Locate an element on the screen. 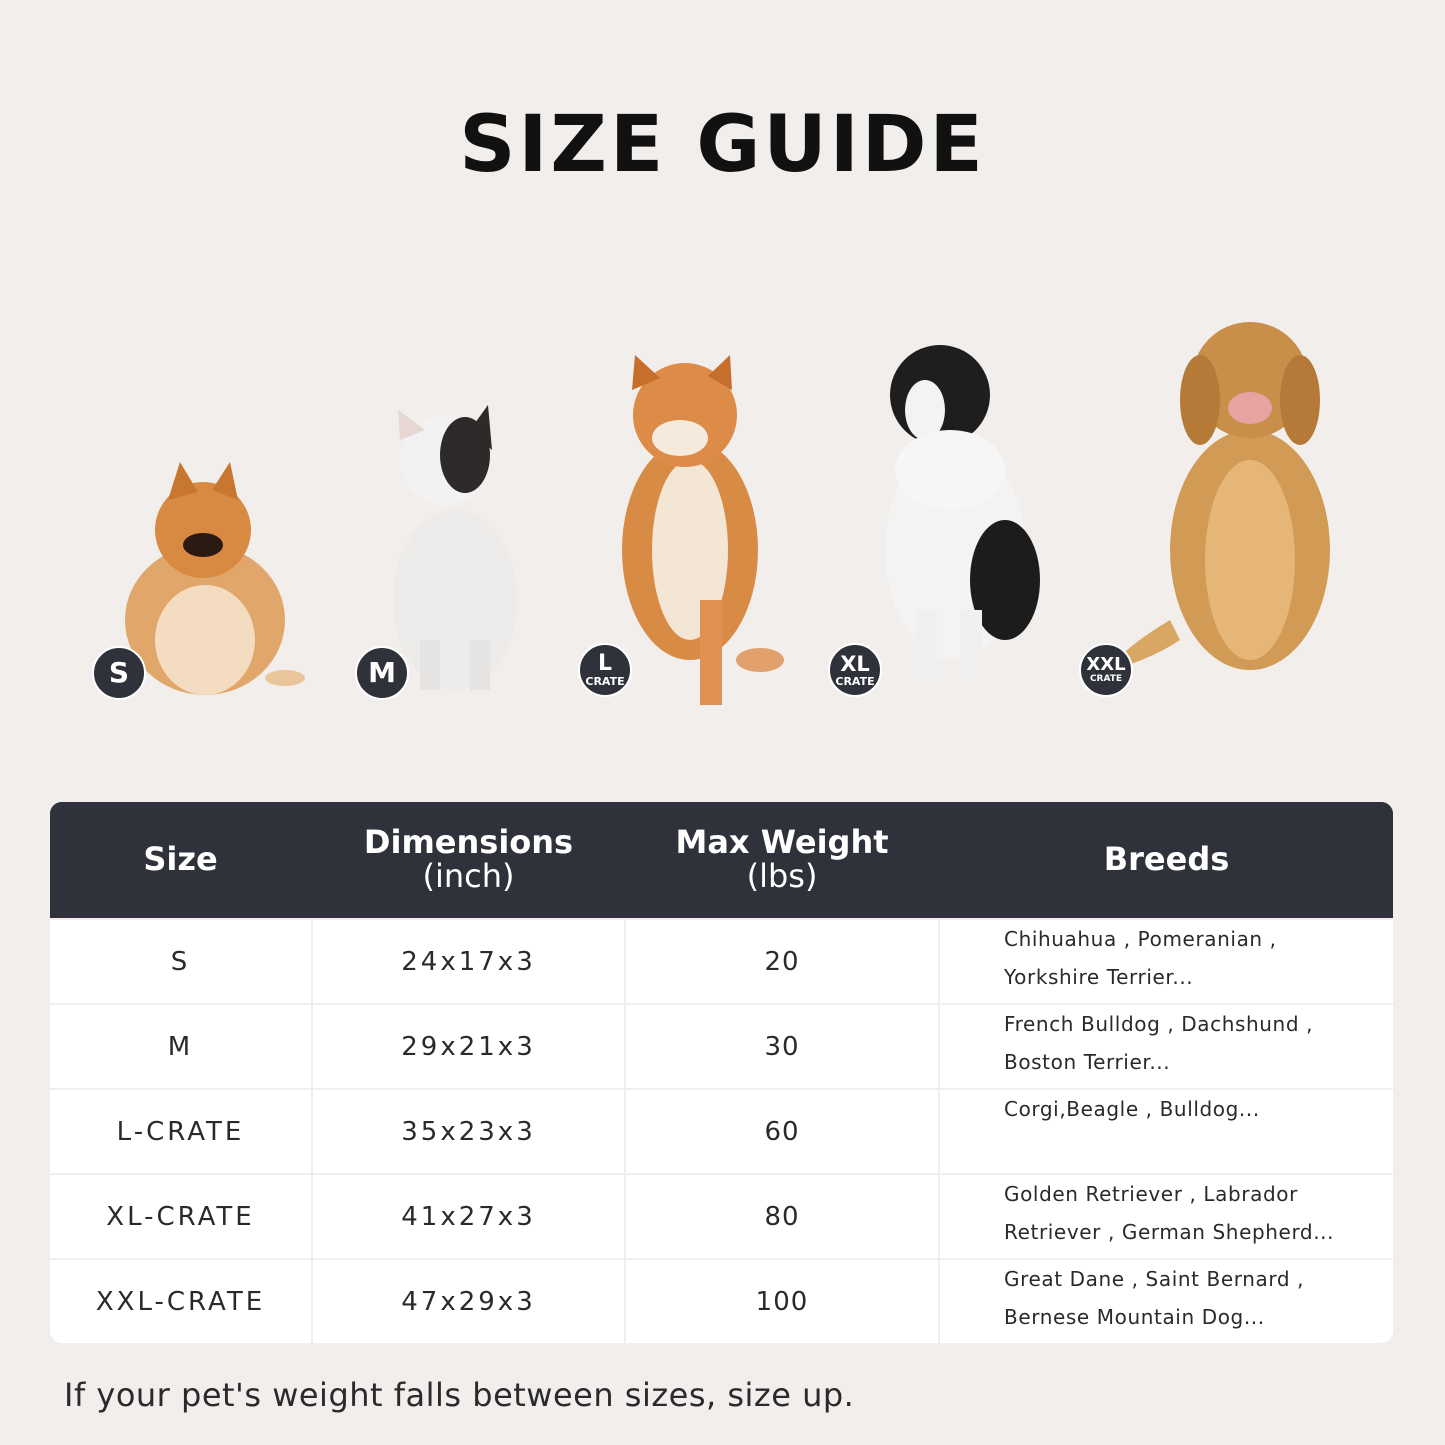 This screenshot has width=1445, height=1445. cell-size: S is located at coordinates (180, 961).